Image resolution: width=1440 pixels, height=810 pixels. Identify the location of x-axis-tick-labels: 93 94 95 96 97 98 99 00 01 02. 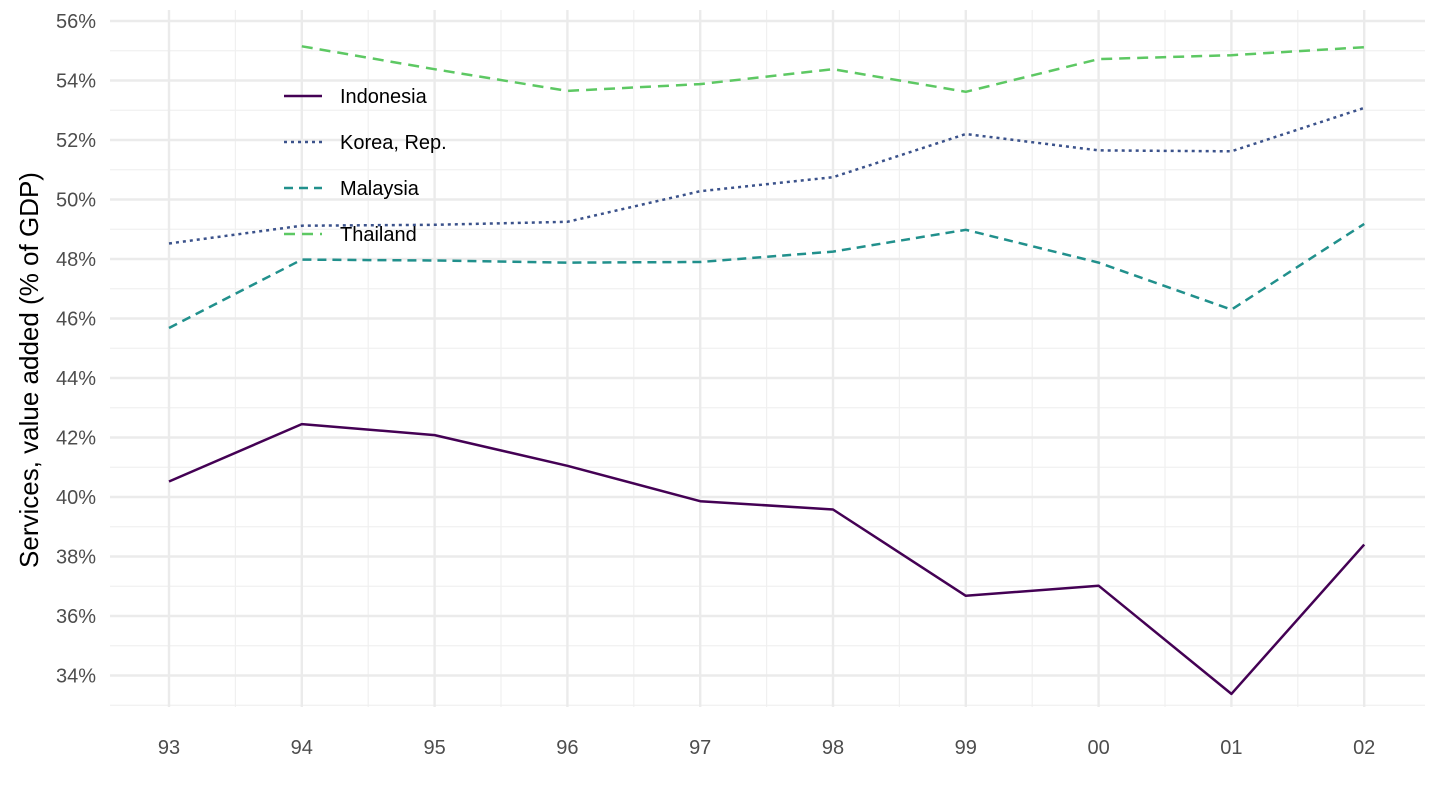
(766, 748).